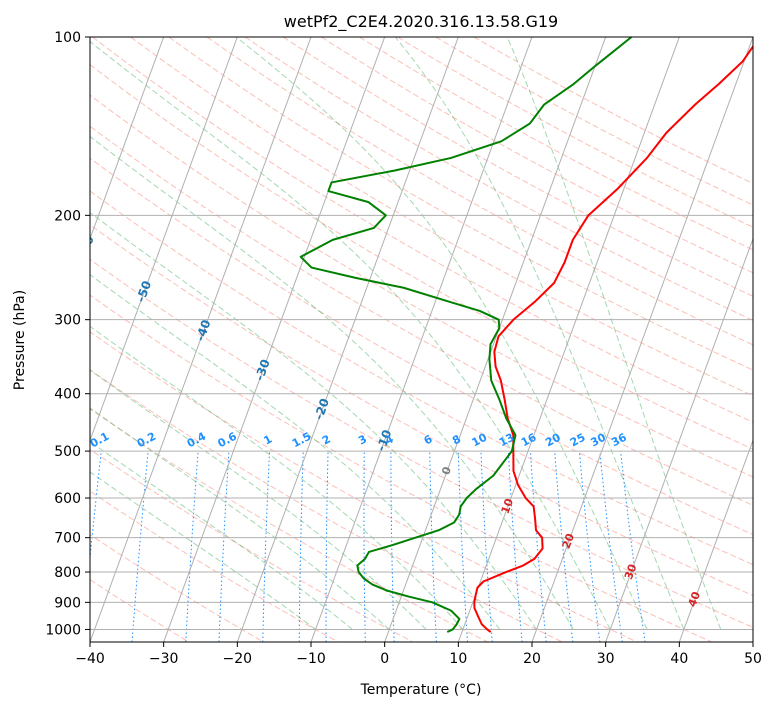  Describe the element at coordinates (507, 440) in the screenshot. I see `mixing-ratio-label: 13` at that location.